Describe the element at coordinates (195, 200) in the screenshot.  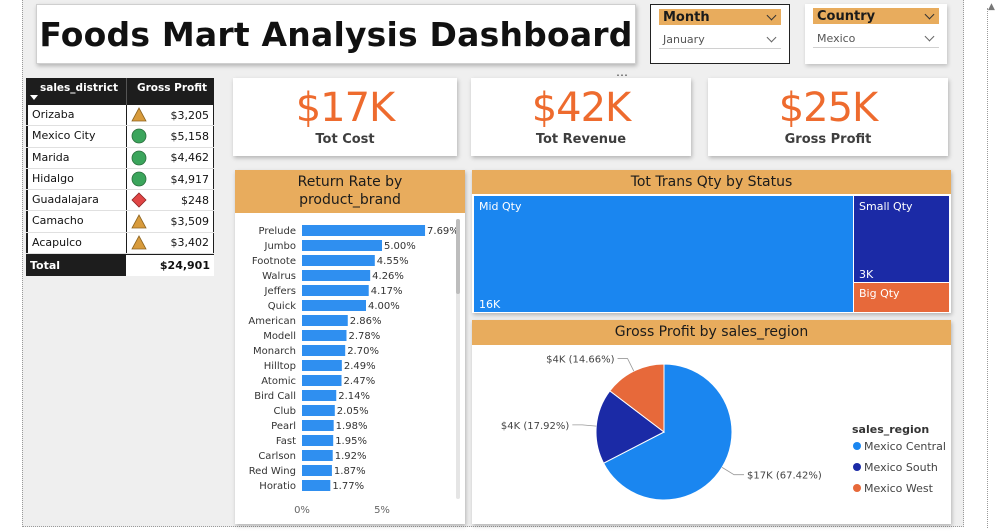
I see `gross-profit-value: $248` at that location.